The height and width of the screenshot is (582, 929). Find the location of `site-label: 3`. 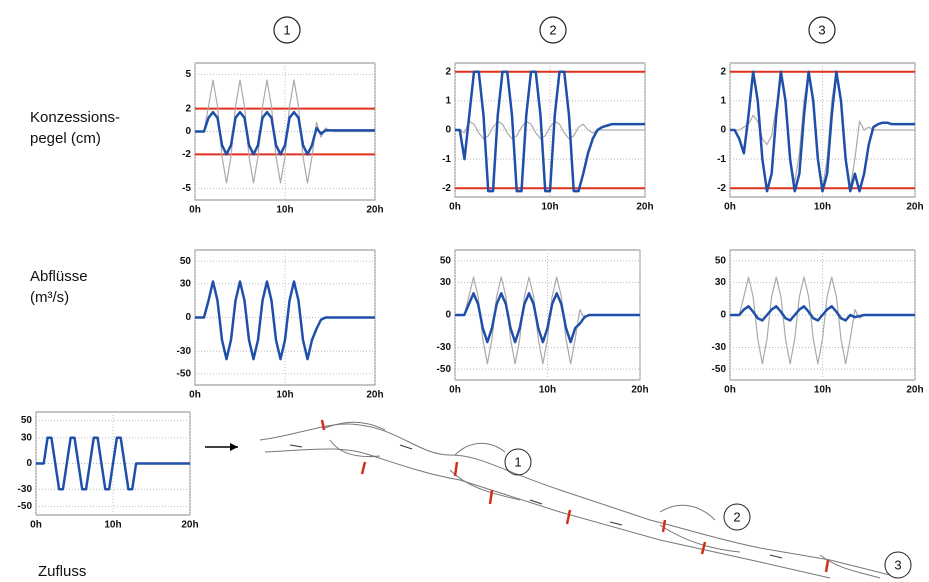

site-label: 3 is located at coordinates (897, 564).